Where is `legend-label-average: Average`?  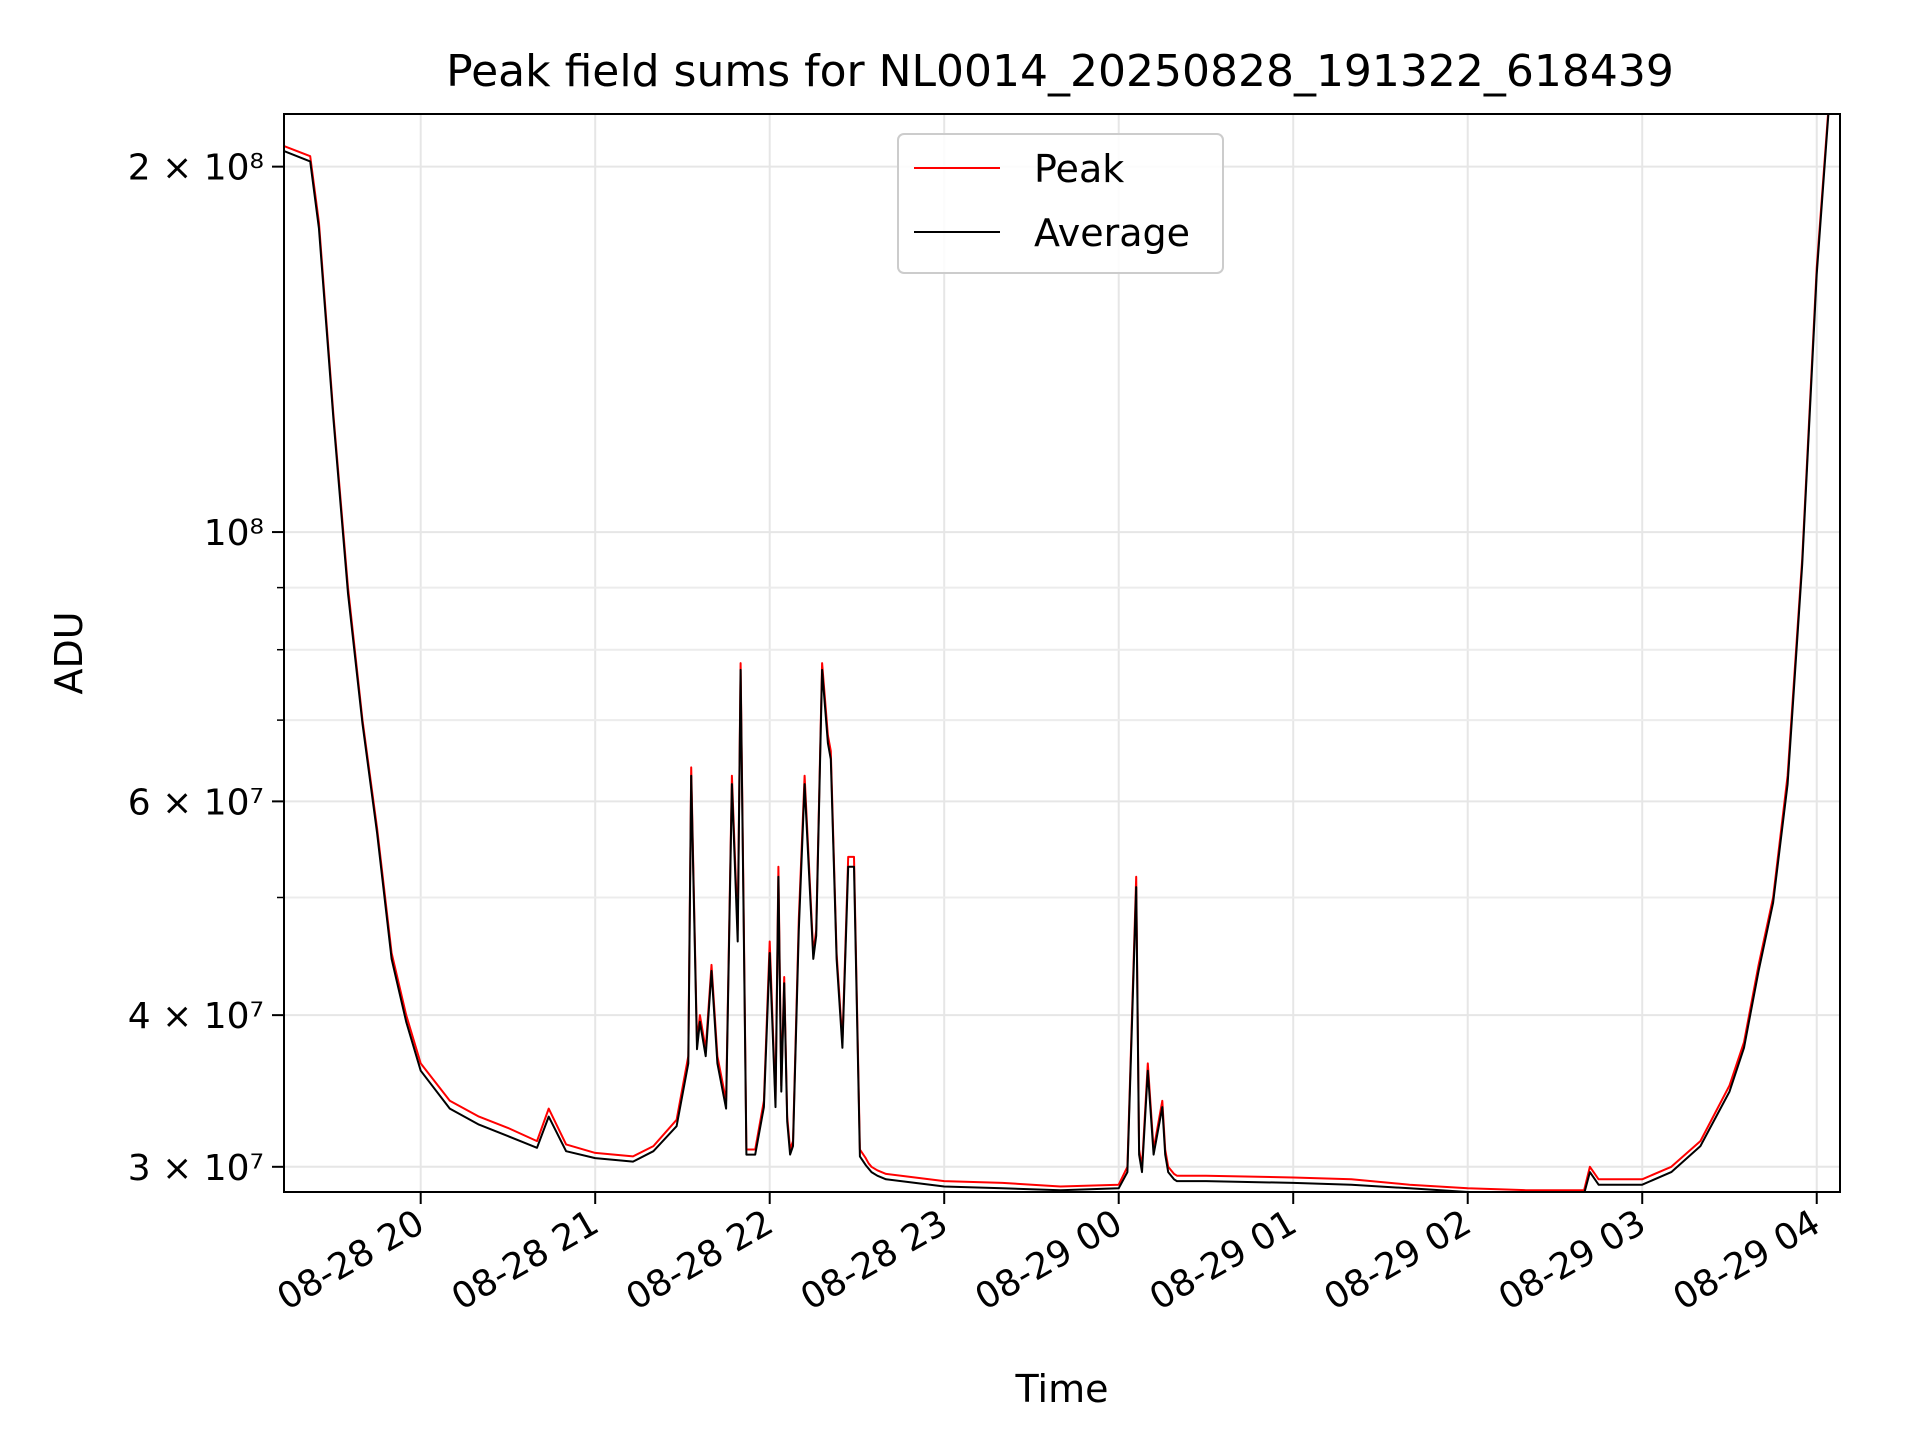
legend-label-average: Average is located at coordinates (1112, 233).